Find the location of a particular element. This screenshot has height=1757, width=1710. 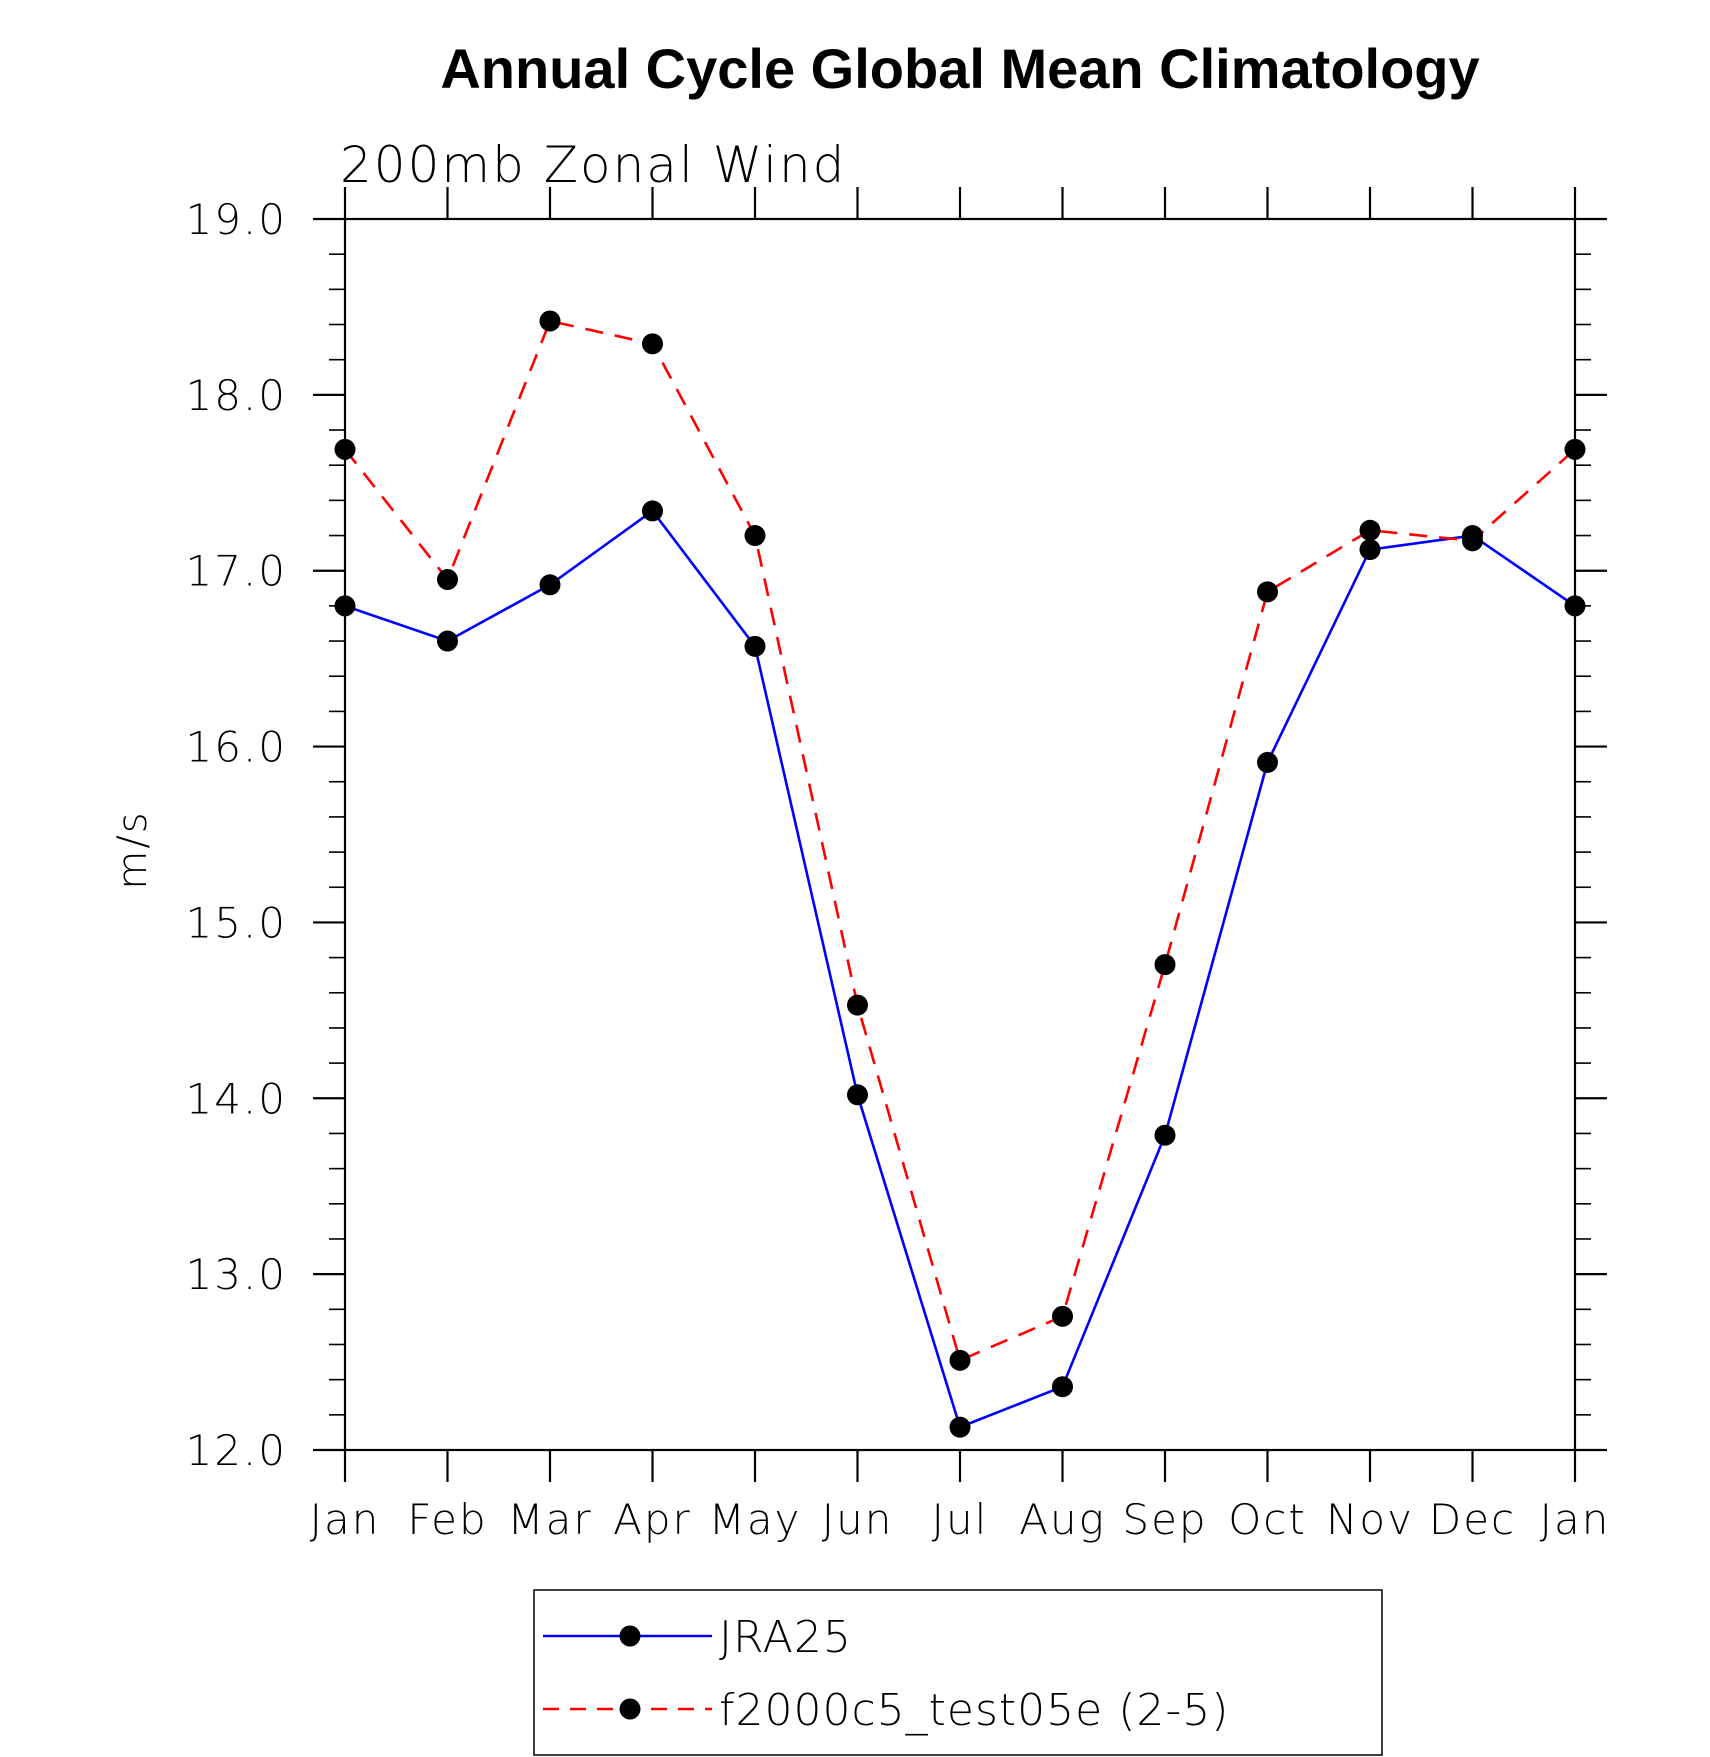

x-tick-label: Nov is located at coordinates (1370, 1519).